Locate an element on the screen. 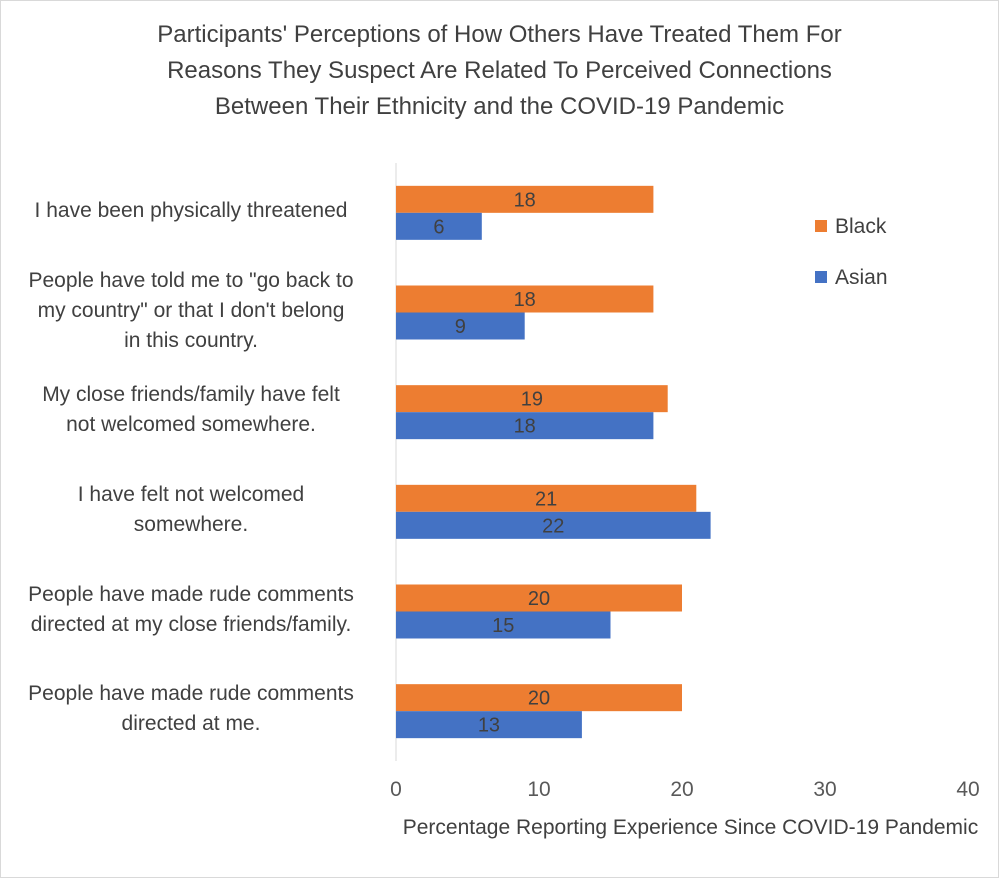  category-label-line: somewhere. is located at coordinates (191, 524).